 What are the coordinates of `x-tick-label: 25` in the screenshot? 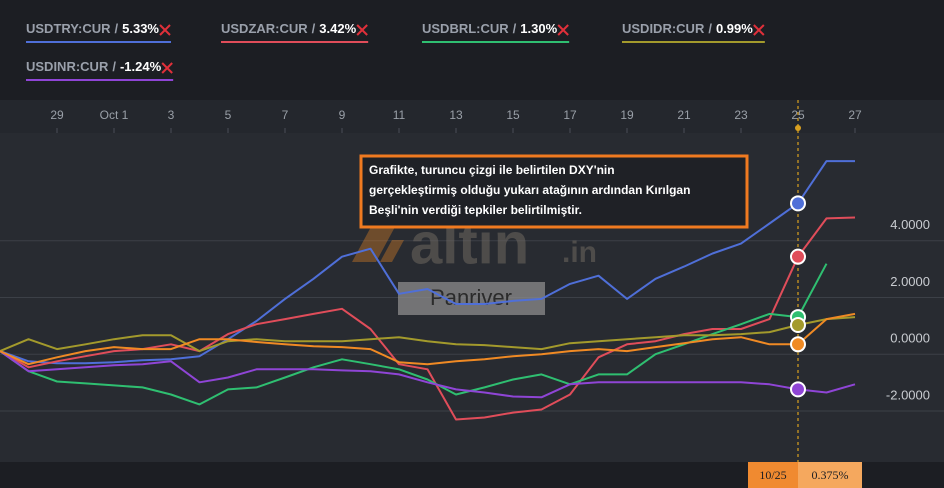 It's located at (798, 115).